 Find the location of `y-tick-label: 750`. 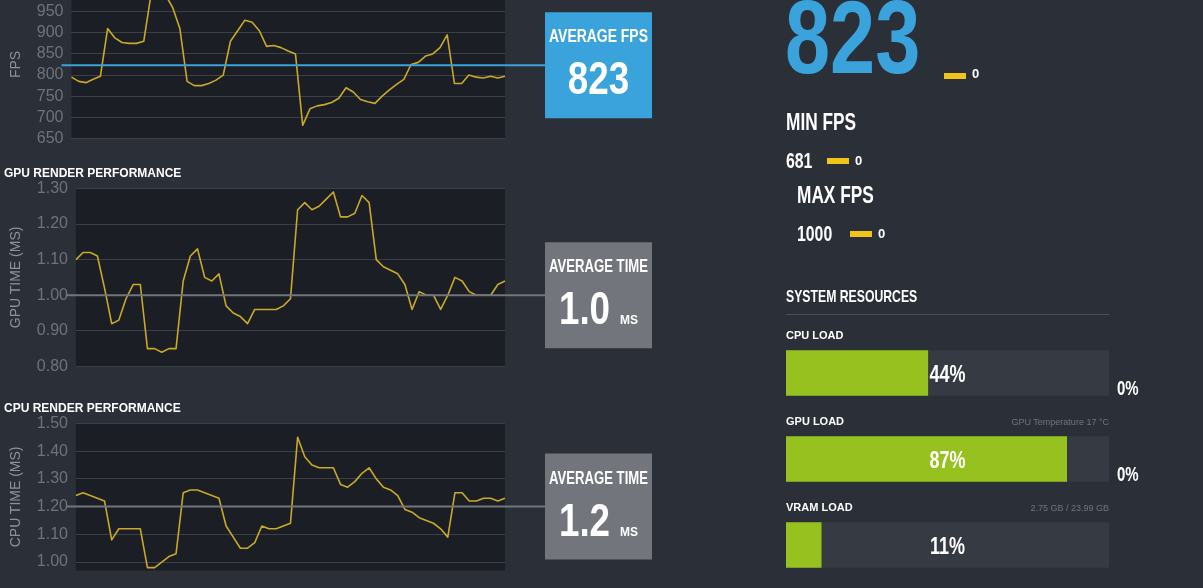

y-tick-label: 750 is located at coordinates (50, 95).